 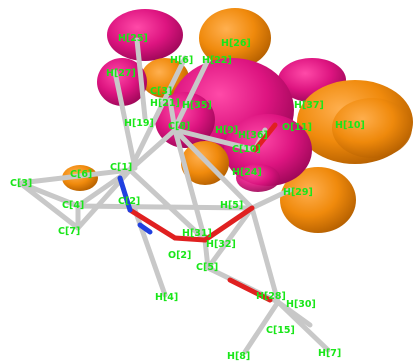 I want to click on atom-label: H[32], so click(x=221, y=244).